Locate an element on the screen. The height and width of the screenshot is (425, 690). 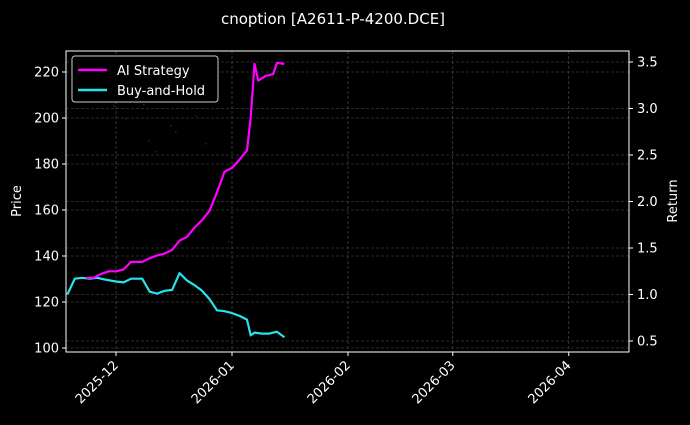
y2-tick-label: 1.0 is located at coordinates (647, 295).